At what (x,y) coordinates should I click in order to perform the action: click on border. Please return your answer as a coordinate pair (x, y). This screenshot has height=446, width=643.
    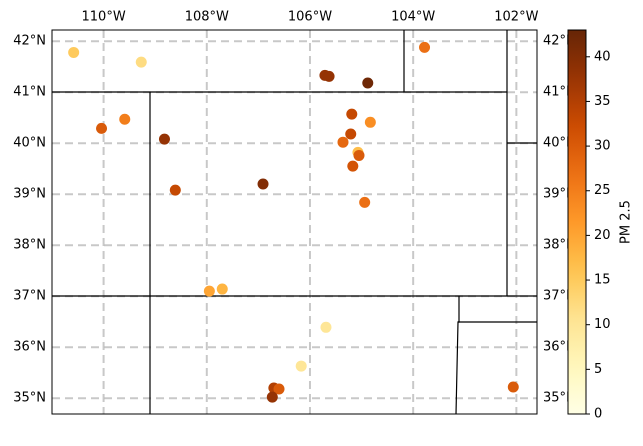
    Looking at the image, I should click on (457, 355).